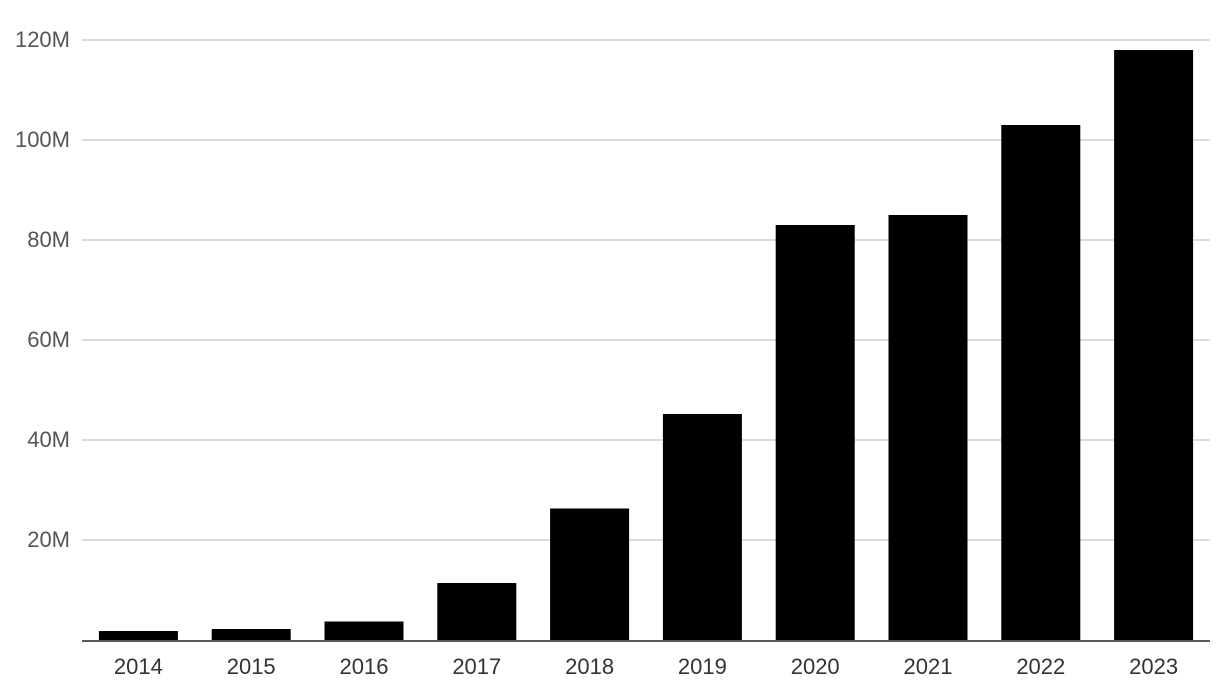 This screenshot has width=1220, height=700. Describe the element at coordinates (42, 289) in the screenshot. I see `y-axis-ticks: 20M 40M 60M 80M 100M 120M` at that location.